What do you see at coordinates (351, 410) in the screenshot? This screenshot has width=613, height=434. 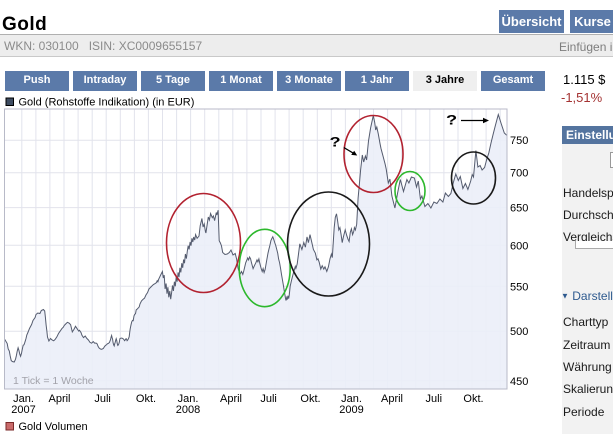 I see `svg-text: 2009` at bounding box center [351, 410].